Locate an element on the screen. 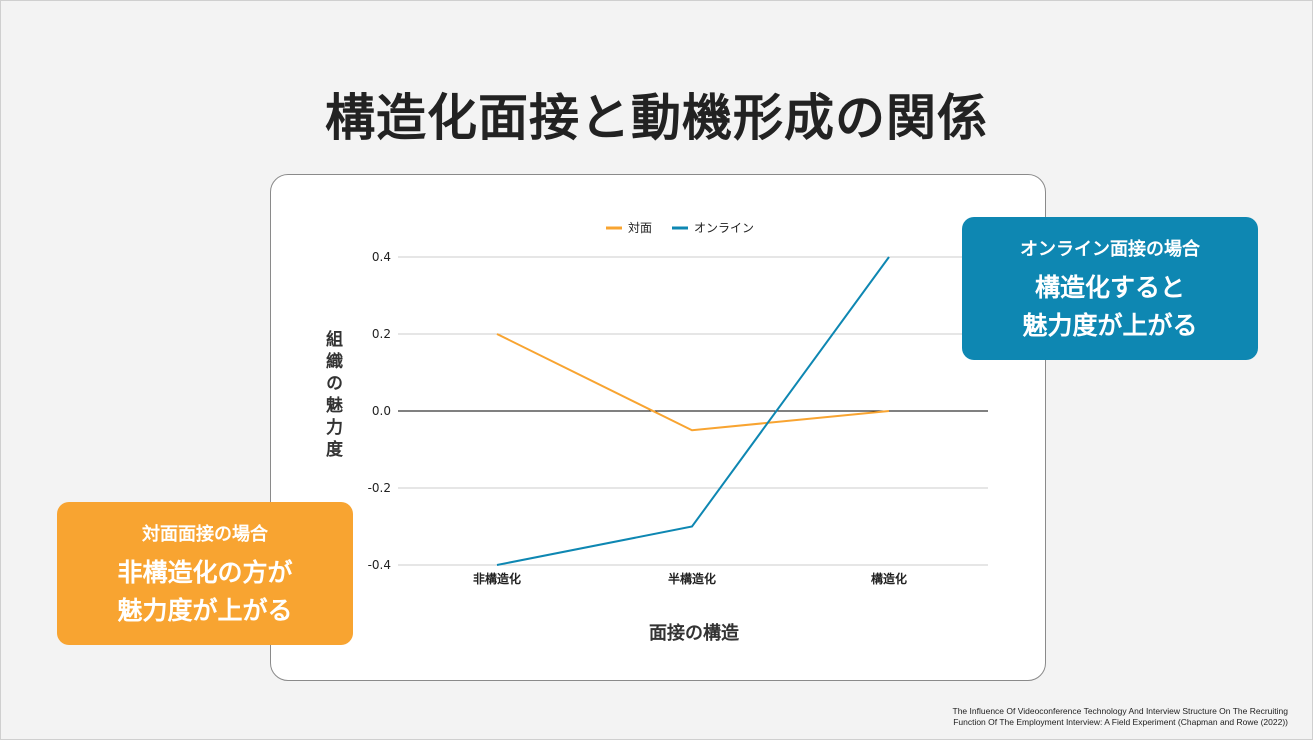  page-title: 構造化面接と動機形成の関係 is located at coordinates (656, 118).